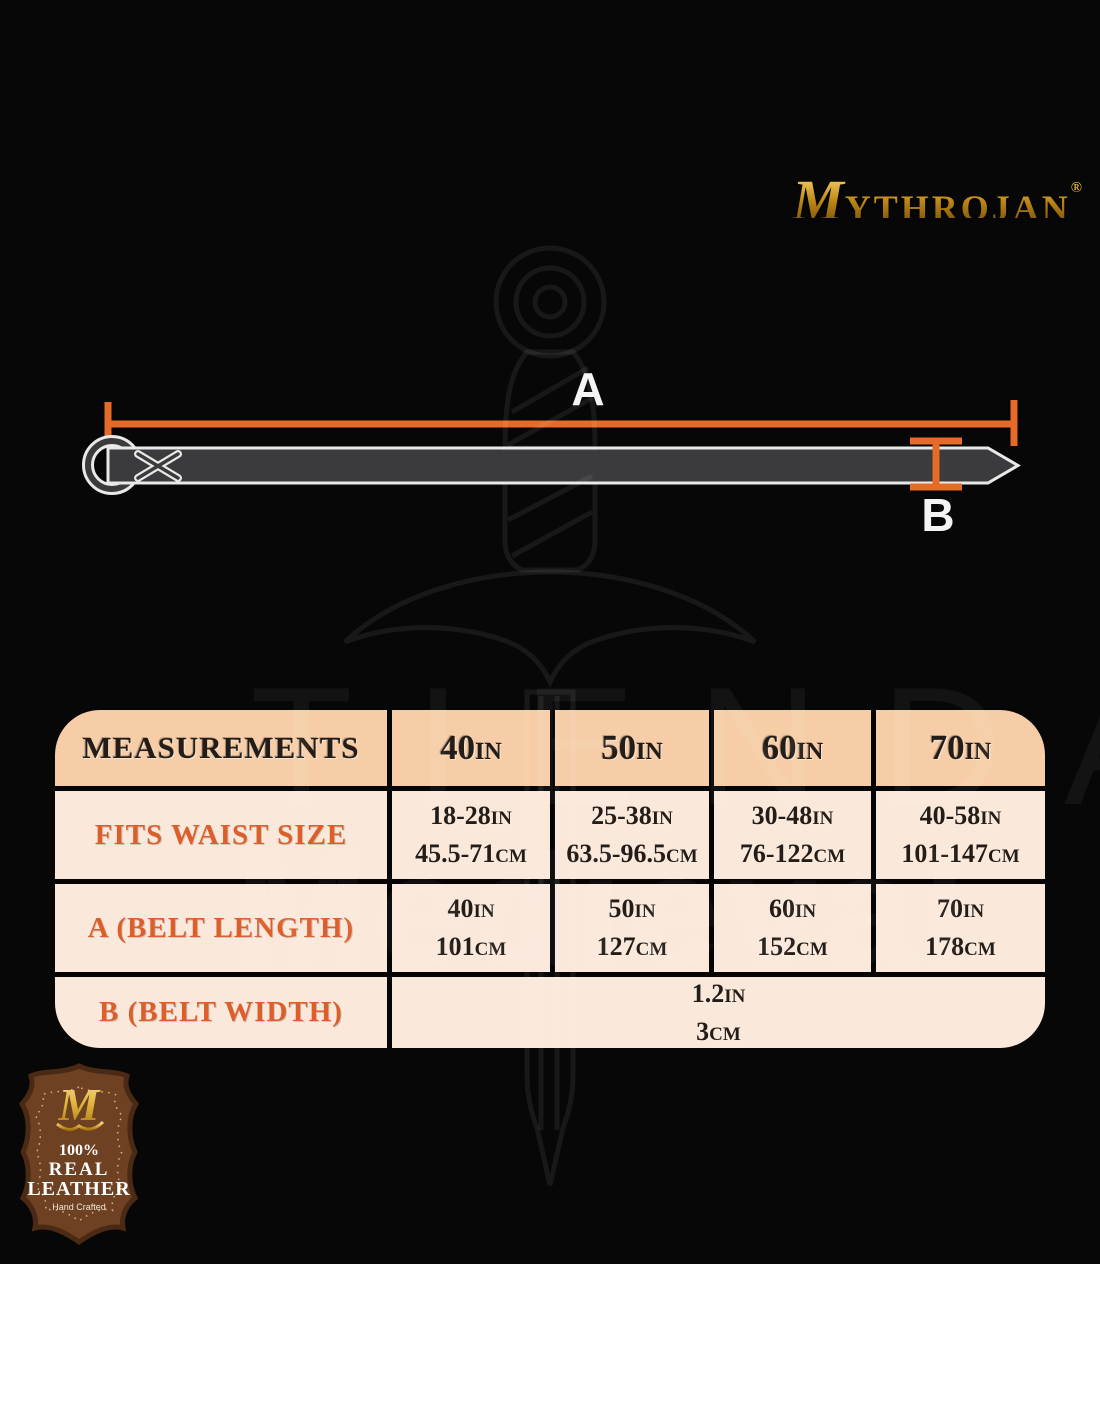  I want to click on badge-percent: 100%, so click(79, 1150).